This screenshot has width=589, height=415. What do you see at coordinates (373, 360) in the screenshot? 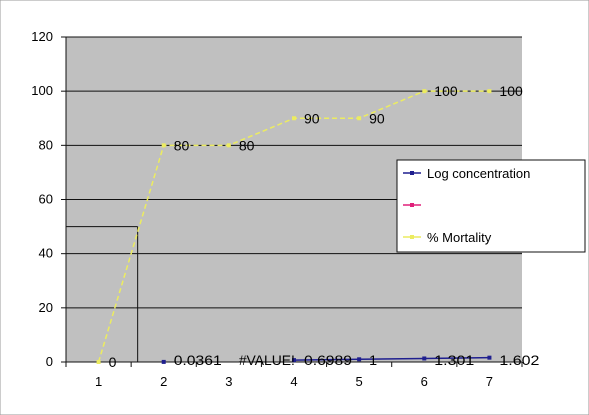
I see `log-concentration-data-label: 1` at bounding box center [373, 360].